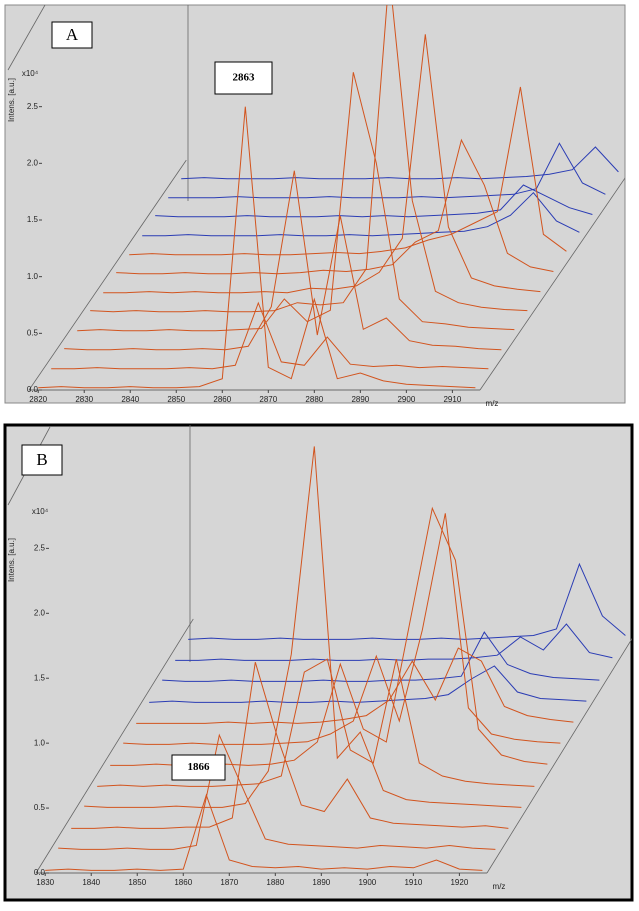 The image size is (639, 911). What do you see at coordinates (321, 882) in the screenshot?
I see `x-tick-label: 1890` at bounding box center [321, 882].